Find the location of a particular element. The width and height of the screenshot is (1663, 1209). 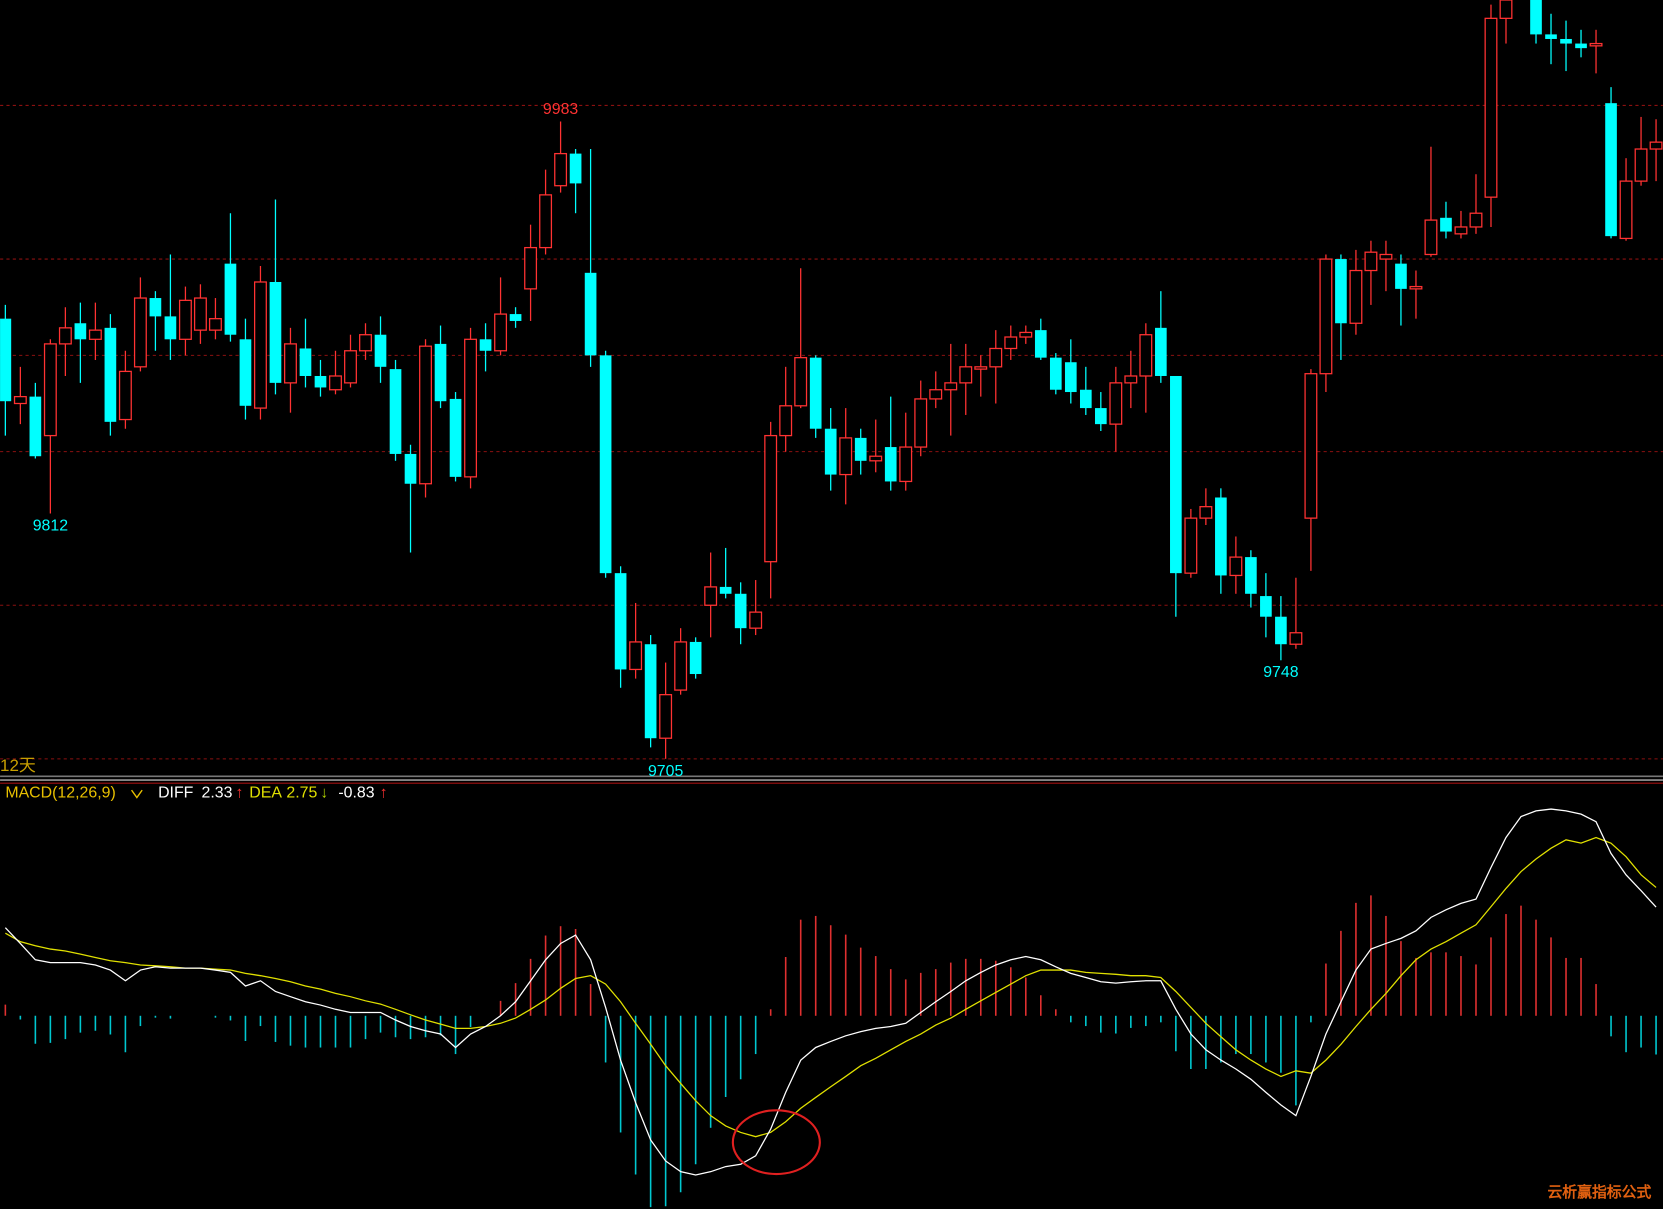

low-label: 9705 is located at coordinates (666, 771).